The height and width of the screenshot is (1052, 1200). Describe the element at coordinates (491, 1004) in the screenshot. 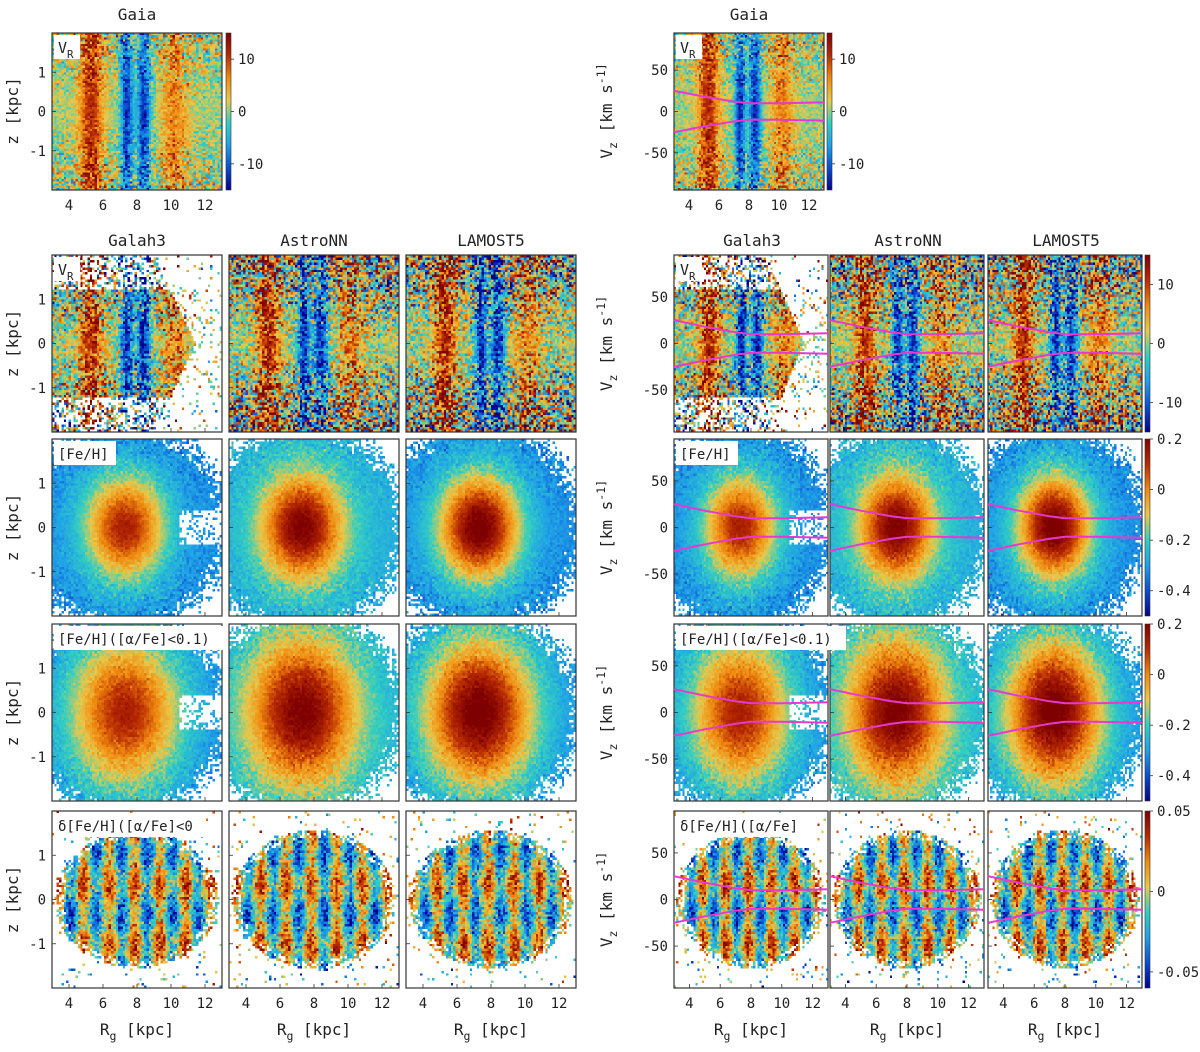

I see `z-dfeh-lamost5-xtick-label: 8` at that location.